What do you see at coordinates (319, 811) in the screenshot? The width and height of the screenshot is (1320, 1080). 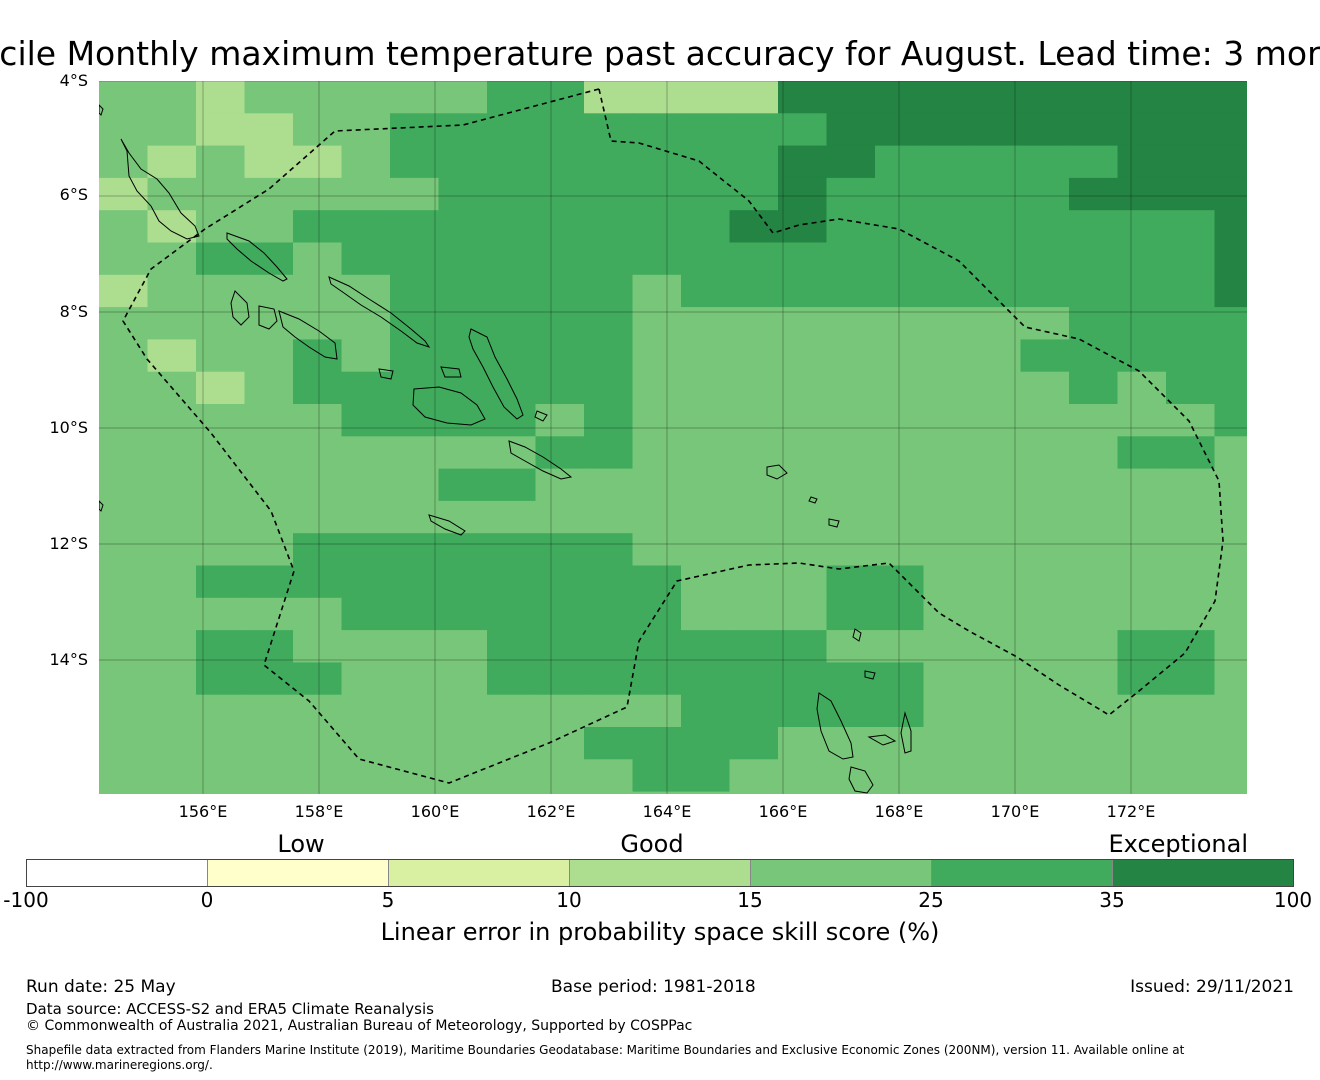 I see `lon-label-158e: 158°E` at bounding box center [319, 811].